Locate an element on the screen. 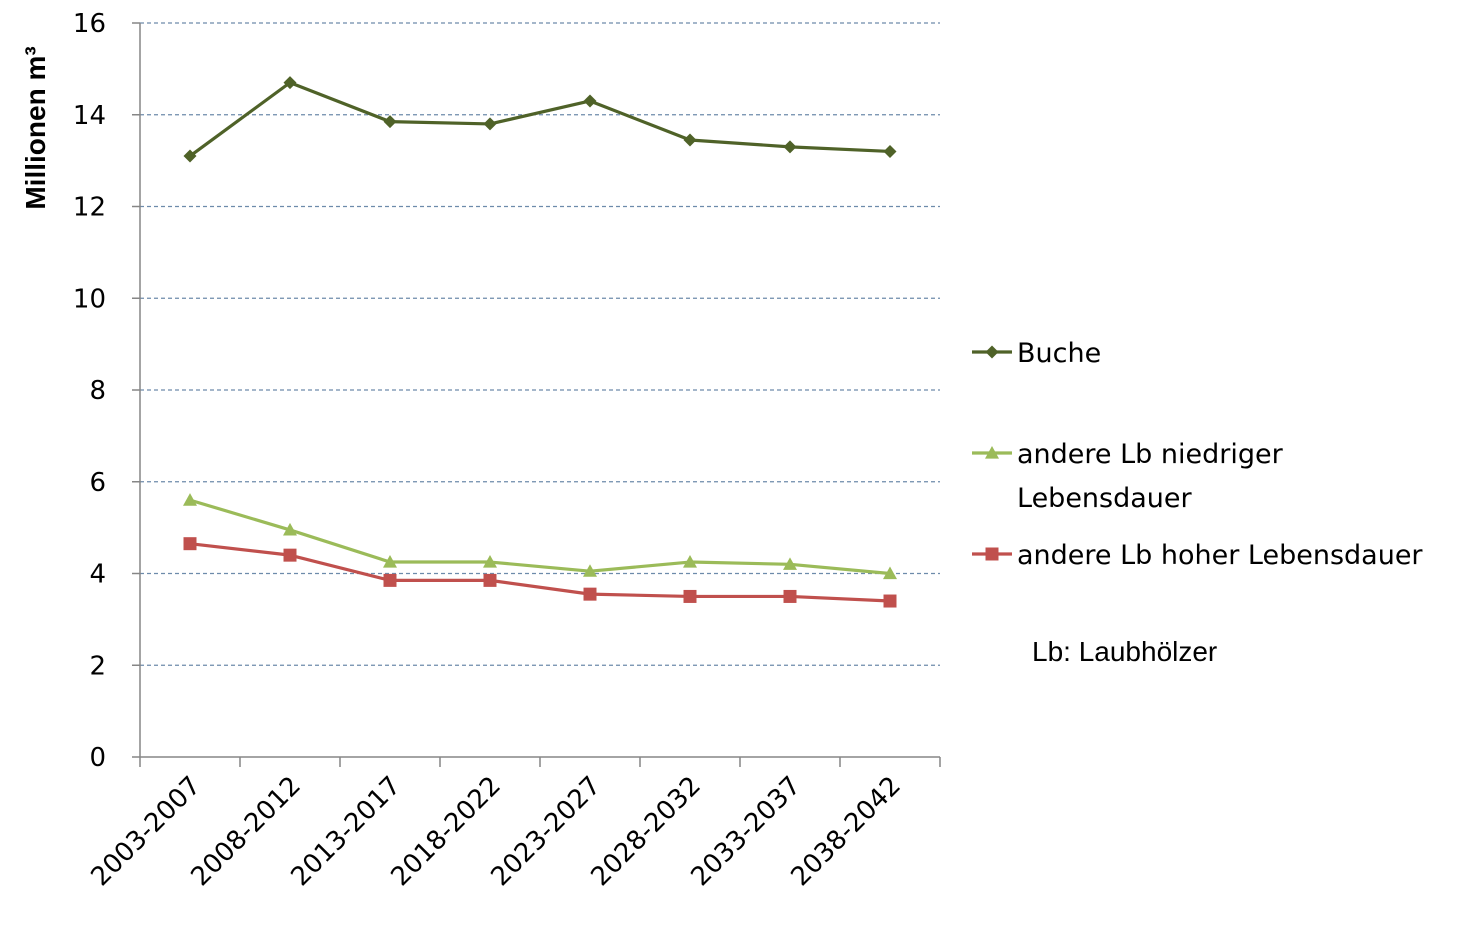 The height and width of the screenshot is (932, 1470). y-tick-label: 14 is located at coordinates (89, 116).